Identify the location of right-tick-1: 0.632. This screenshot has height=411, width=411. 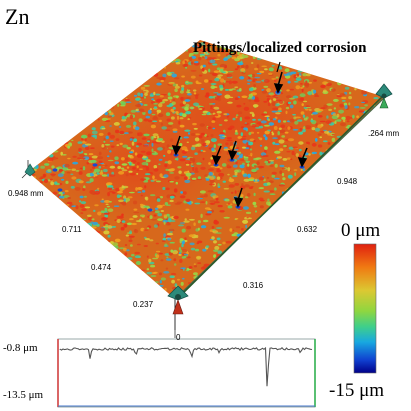
(307, 229).